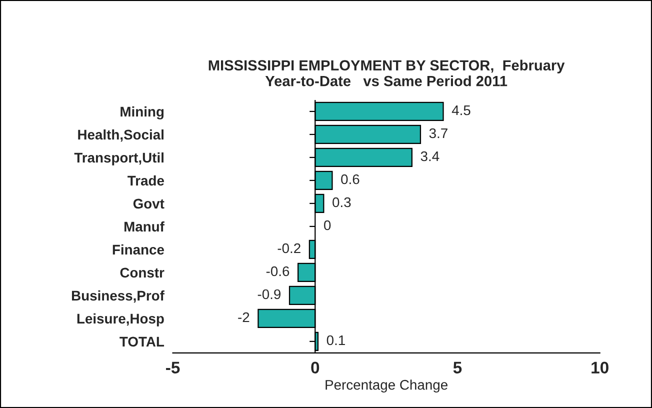 Image resolution: width=652 pixels, height=408 pixels. Describe the element at coordinates (387, 386) in the screenshot. I see `x-axis-title: Percentage Change` at that location.